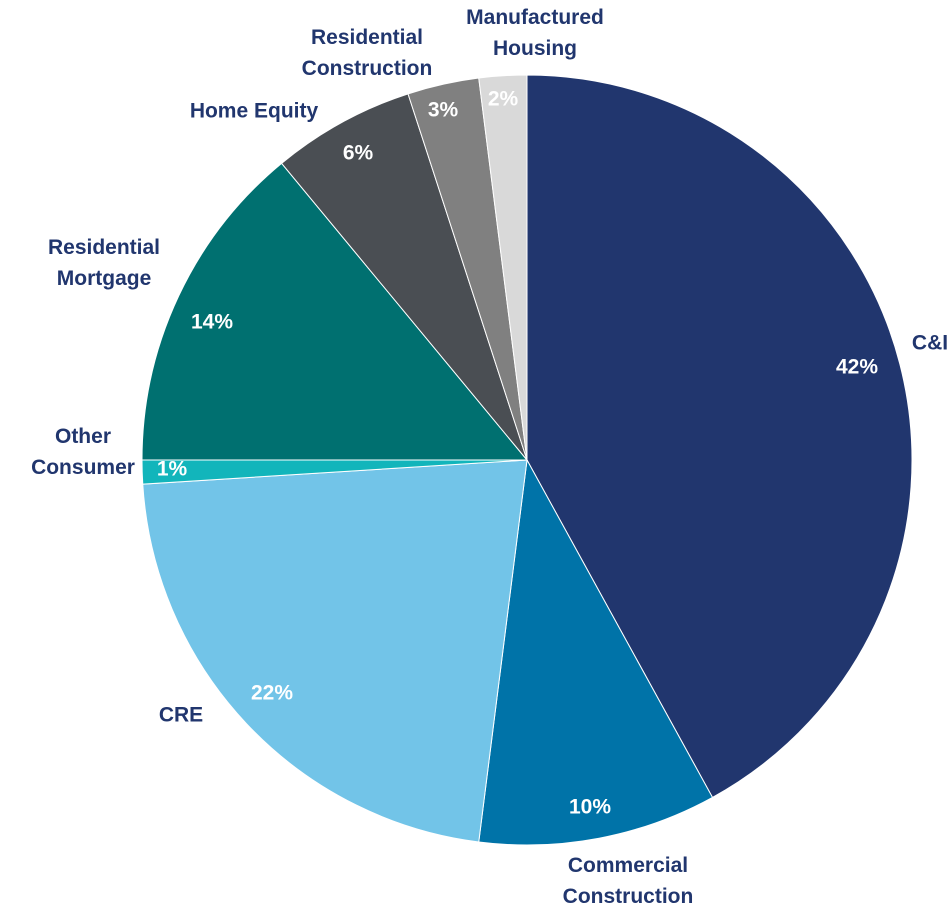 The image size is (951, 912). Describe the element at coordinates (254, 111) in the screenshot. I see `category-label: Home Equity` at that location.